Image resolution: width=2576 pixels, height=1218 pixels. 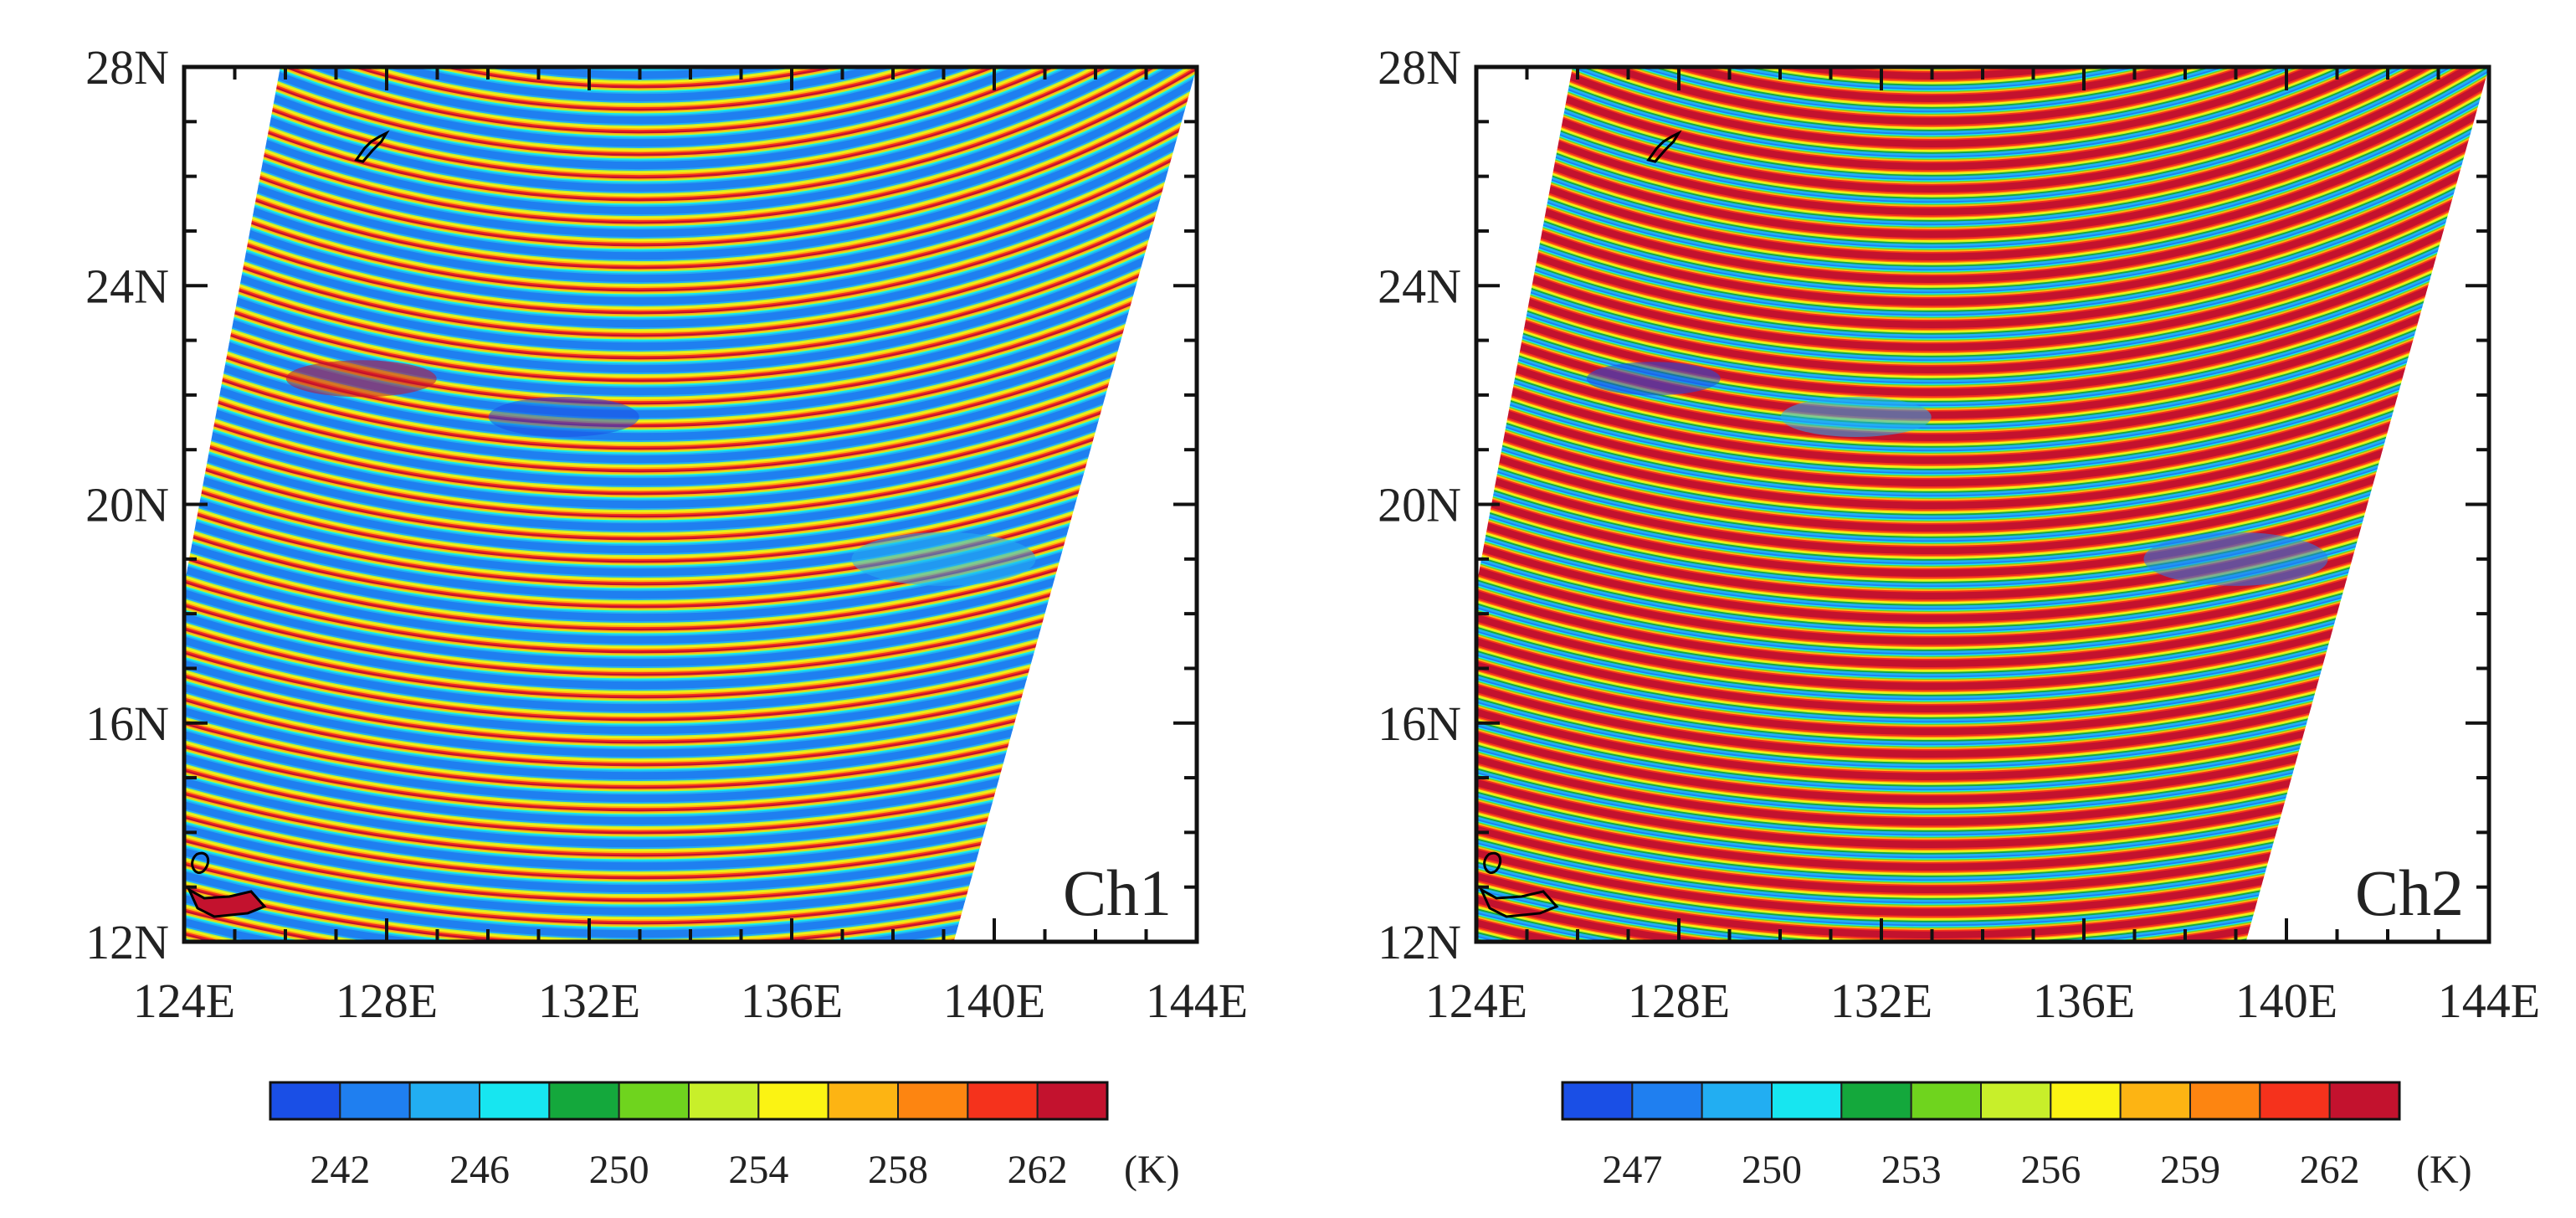 What do you see at coordinates (2050, 1170) in the screenshot?
I see `colorbar-label: 256` at bounding box center [2050, 1170].